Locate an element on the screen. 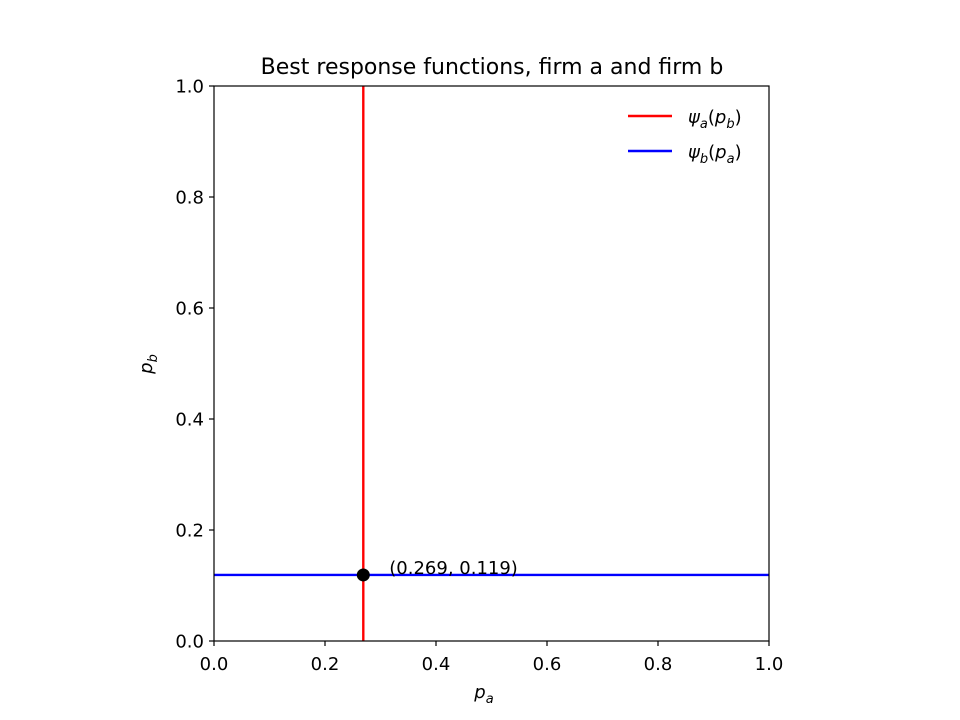 This screenshot has height=720, width=960. legend-label-psi-a: ψa(pb) is located at coordinates (715, 119).